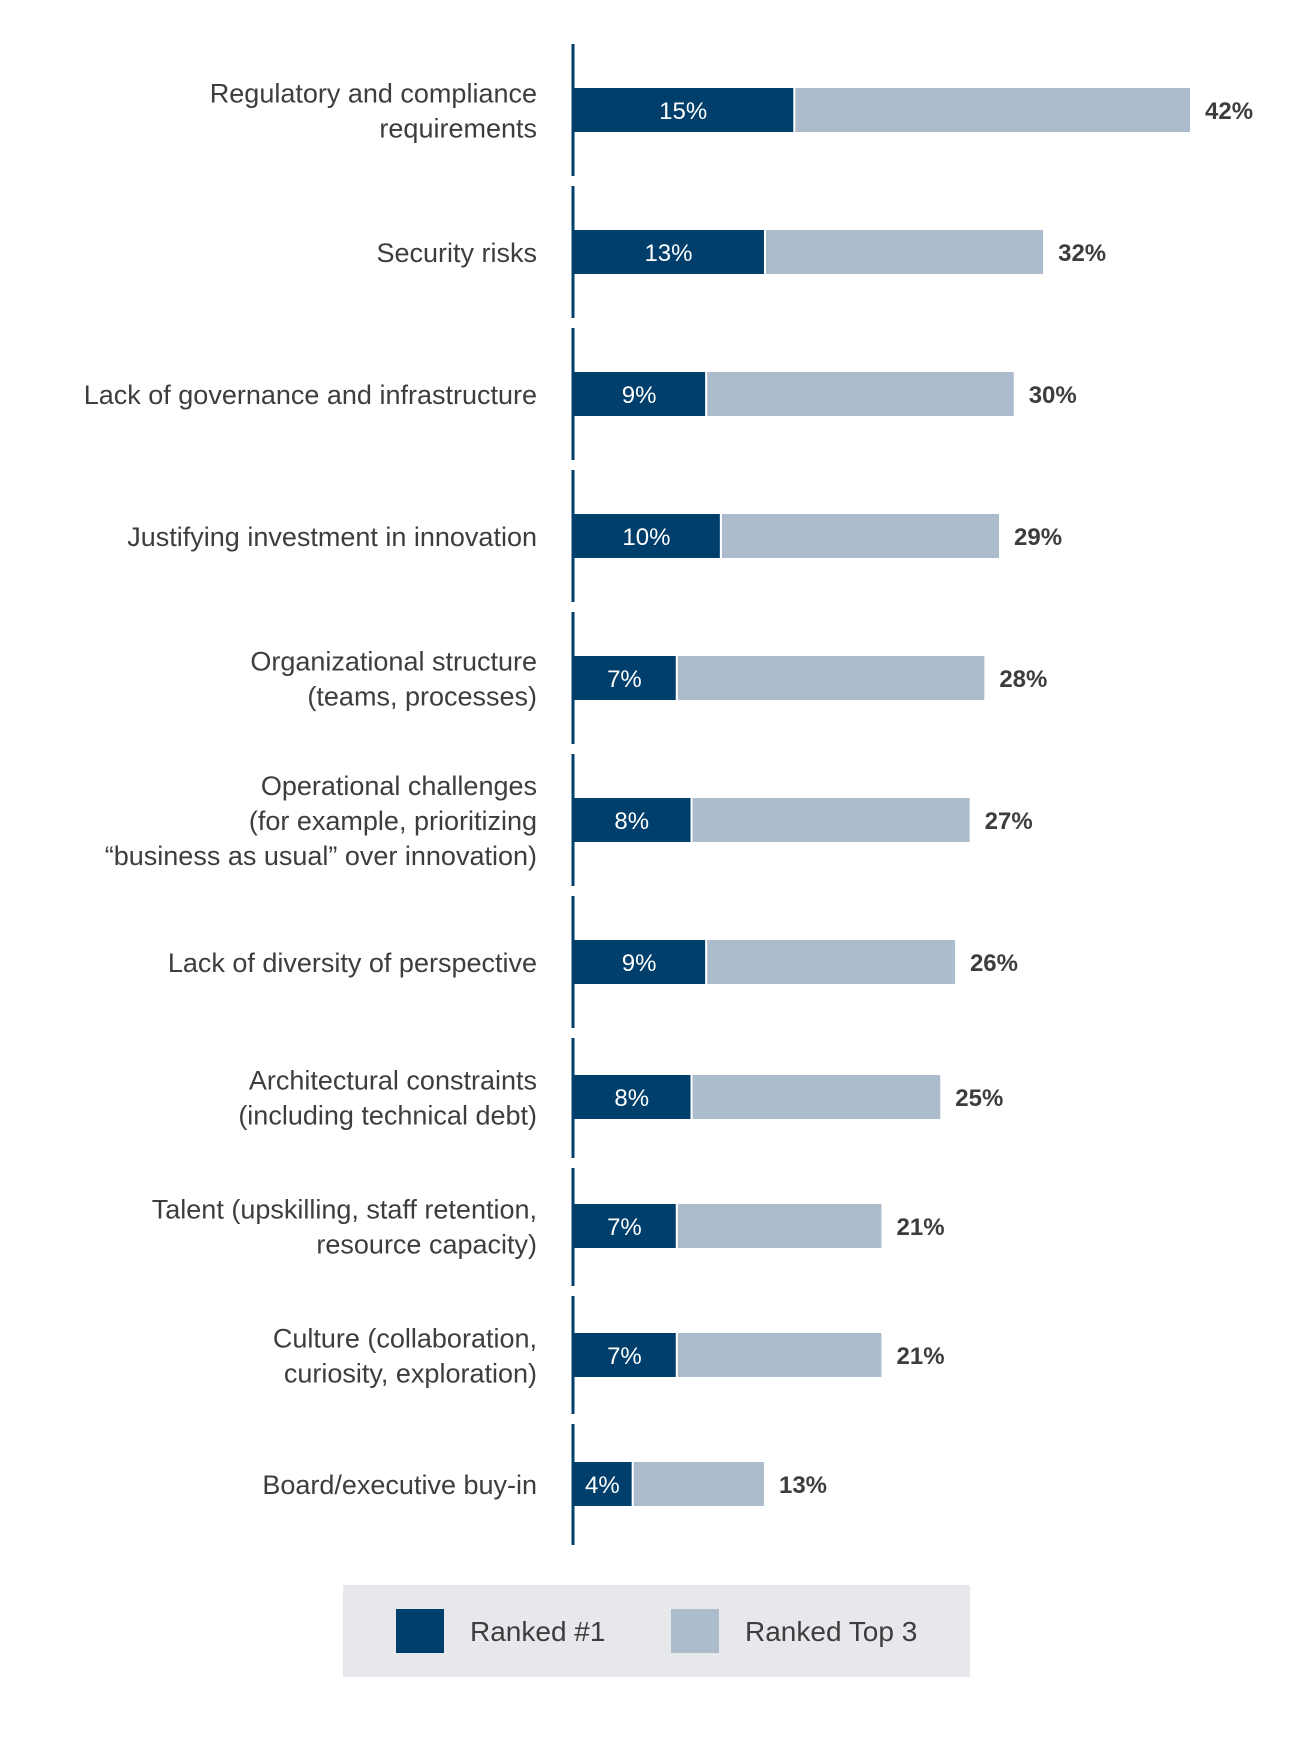  I want to click on data-label-ranked-top3: 25%, so click(979, 1098).